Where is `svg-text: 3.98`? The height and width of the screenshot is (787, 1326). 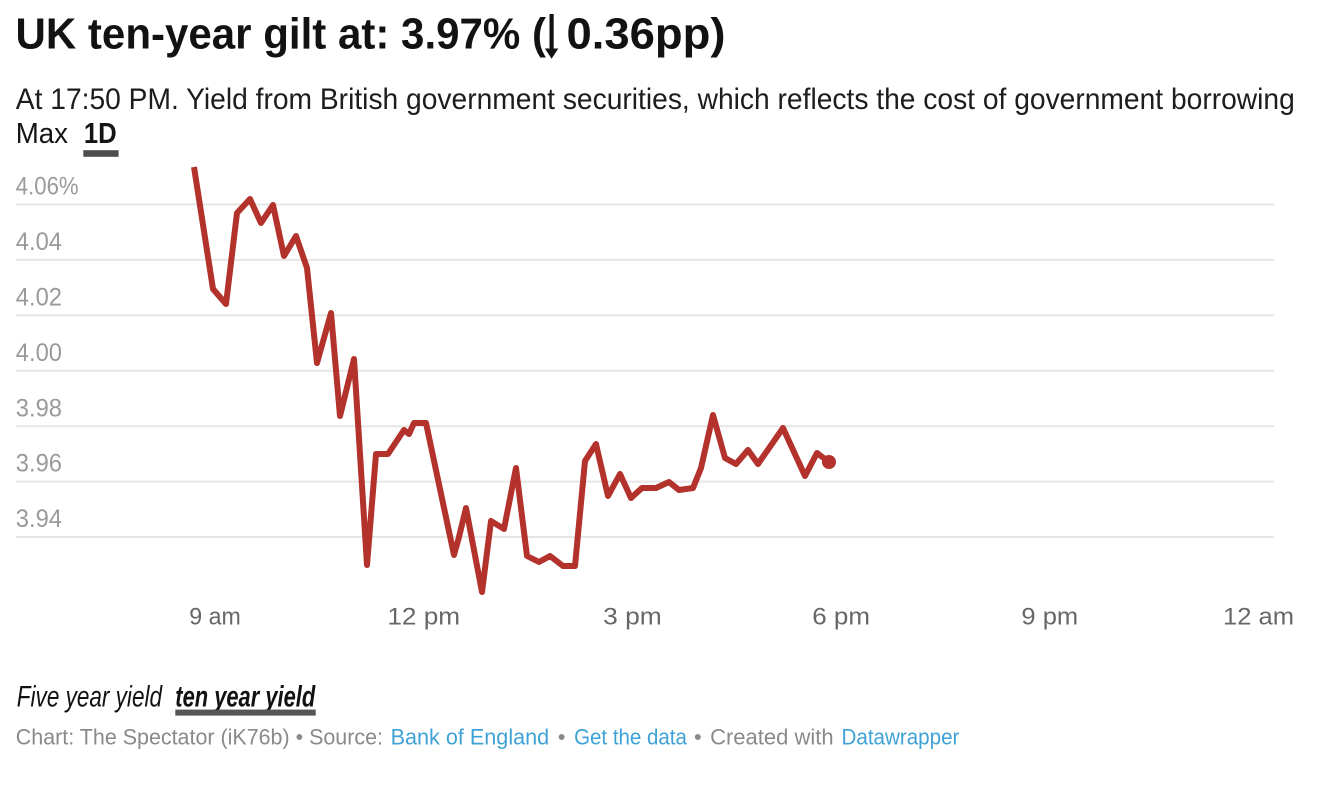
svg-text: 3.98 is located at coordinates (39, 408).